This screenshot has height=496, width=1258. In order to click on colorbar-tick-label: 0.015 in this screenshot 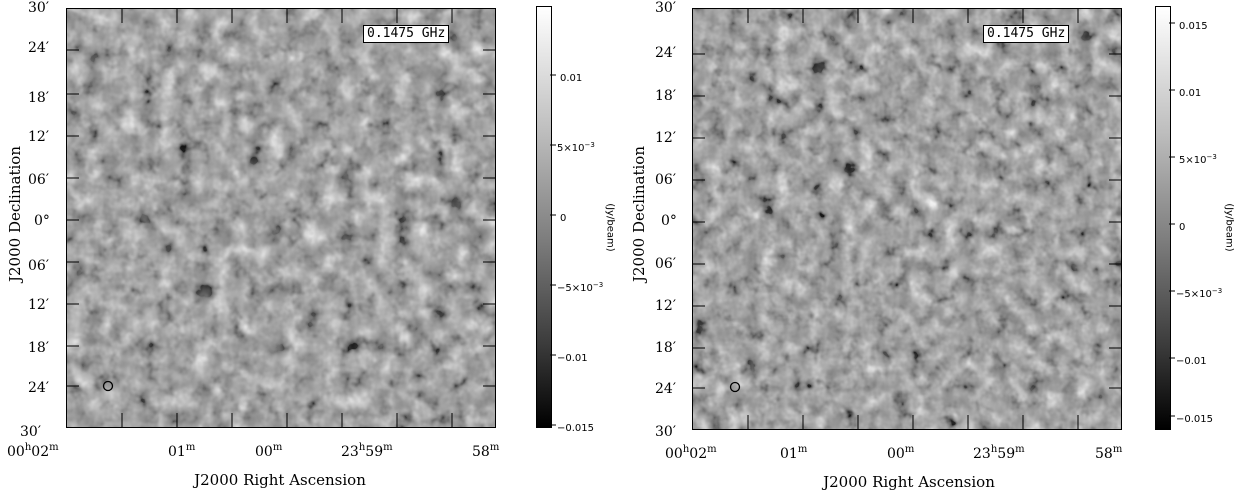, I will do `click(1193, 26)`.